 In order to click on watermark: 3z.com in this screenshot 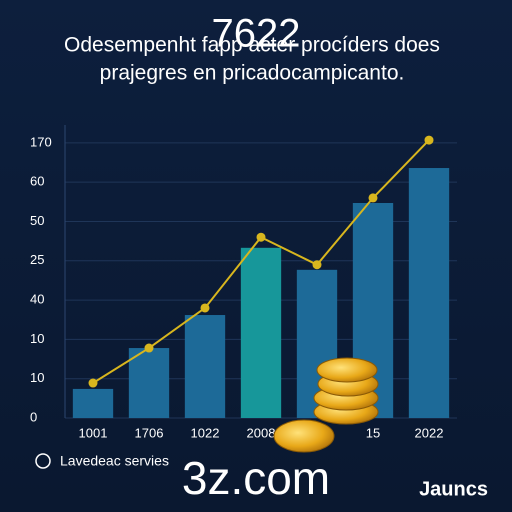, I will do `click(256, 478)`.